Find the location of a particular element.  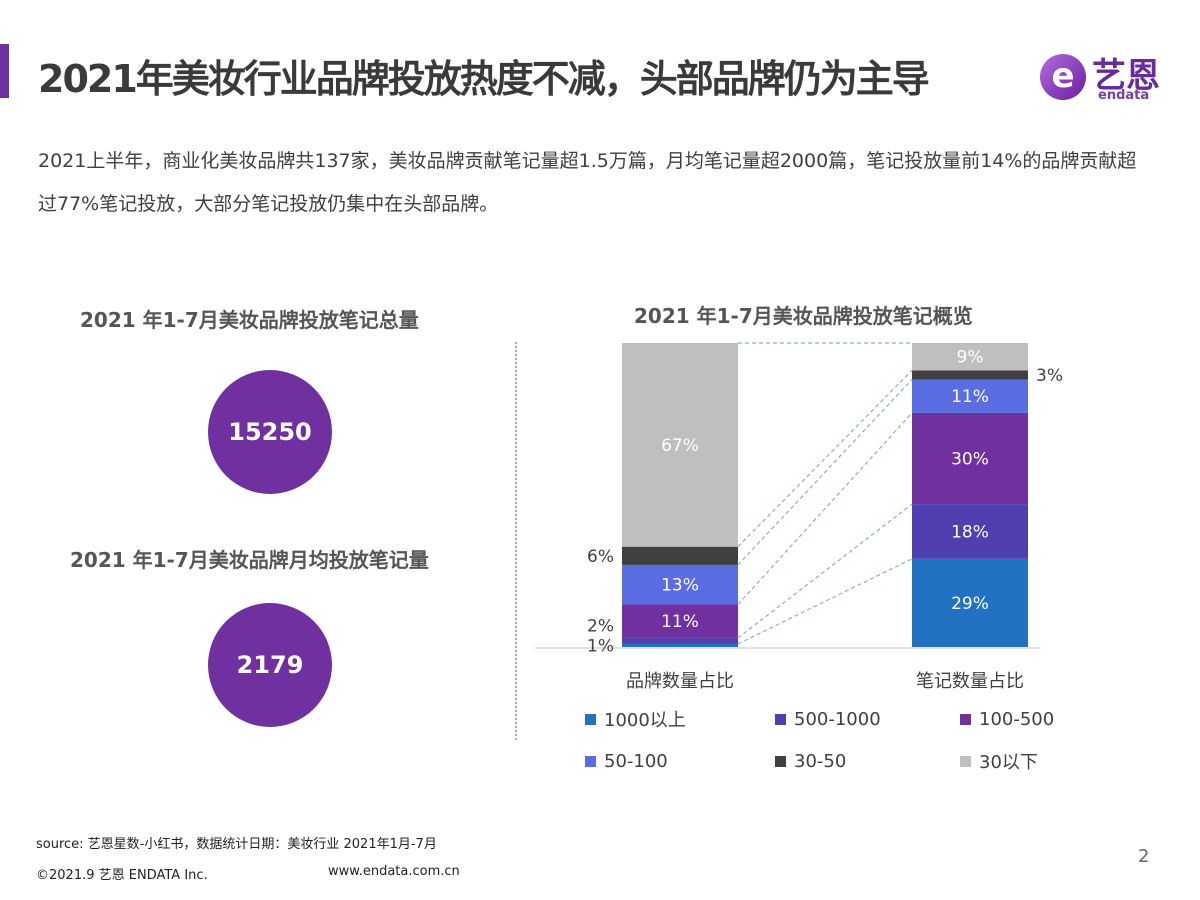

legend-label: 100-500 is located at coordinates (1017, 719).